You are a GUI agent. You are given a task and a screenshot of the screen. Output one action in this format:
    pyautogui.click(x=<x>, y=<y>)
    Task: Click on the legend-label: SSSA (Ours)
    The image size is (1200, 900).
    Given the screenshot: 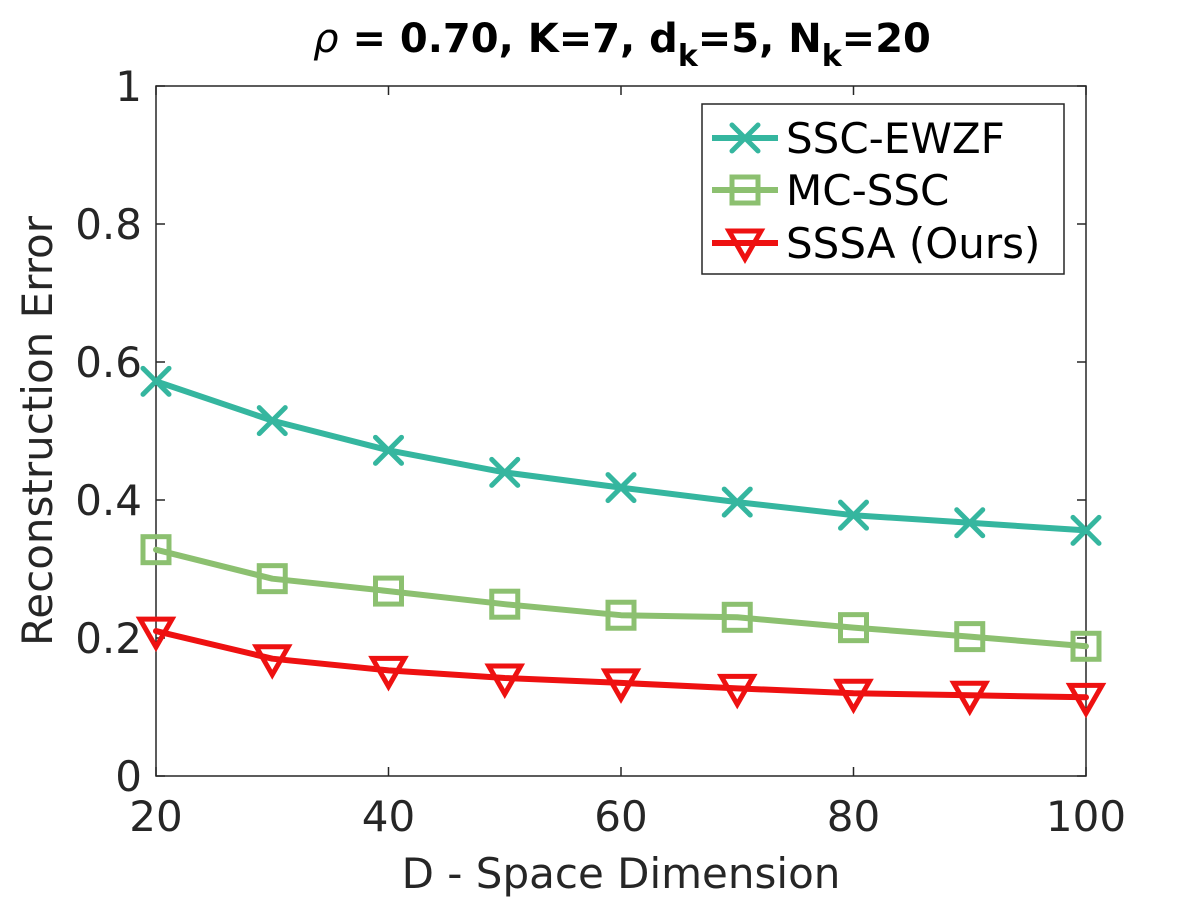 What is the action you would take?
    pyautogui.click(x=913, y=243)
    